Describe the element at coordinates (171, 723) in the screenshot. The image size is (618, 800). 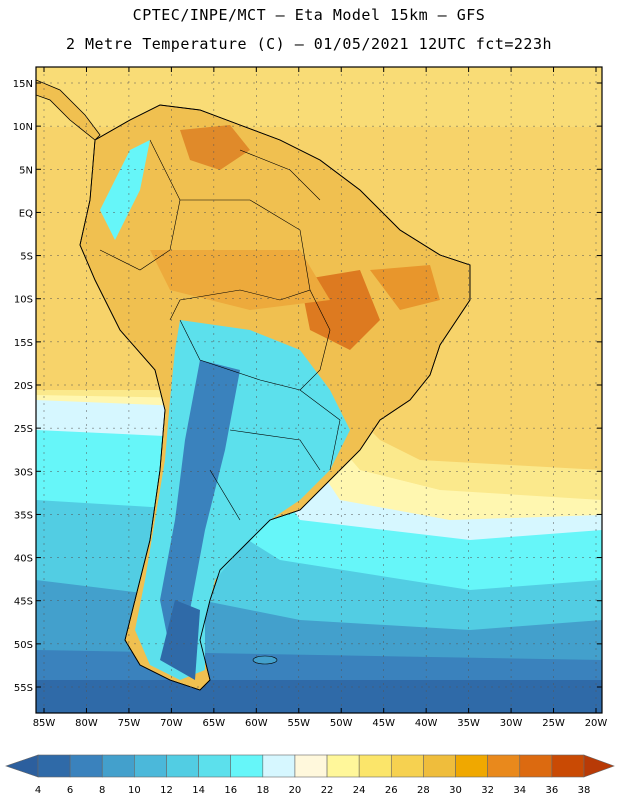
I see `lon-label: 70W` at that location.